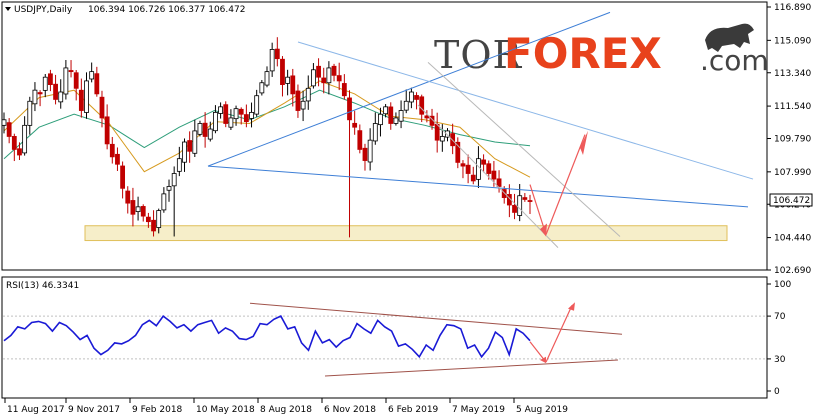  What do you see at coordinates (792, 173) in the screenshot?
I see `price-tick-label: 107.990` at bounding box center [792, 173].